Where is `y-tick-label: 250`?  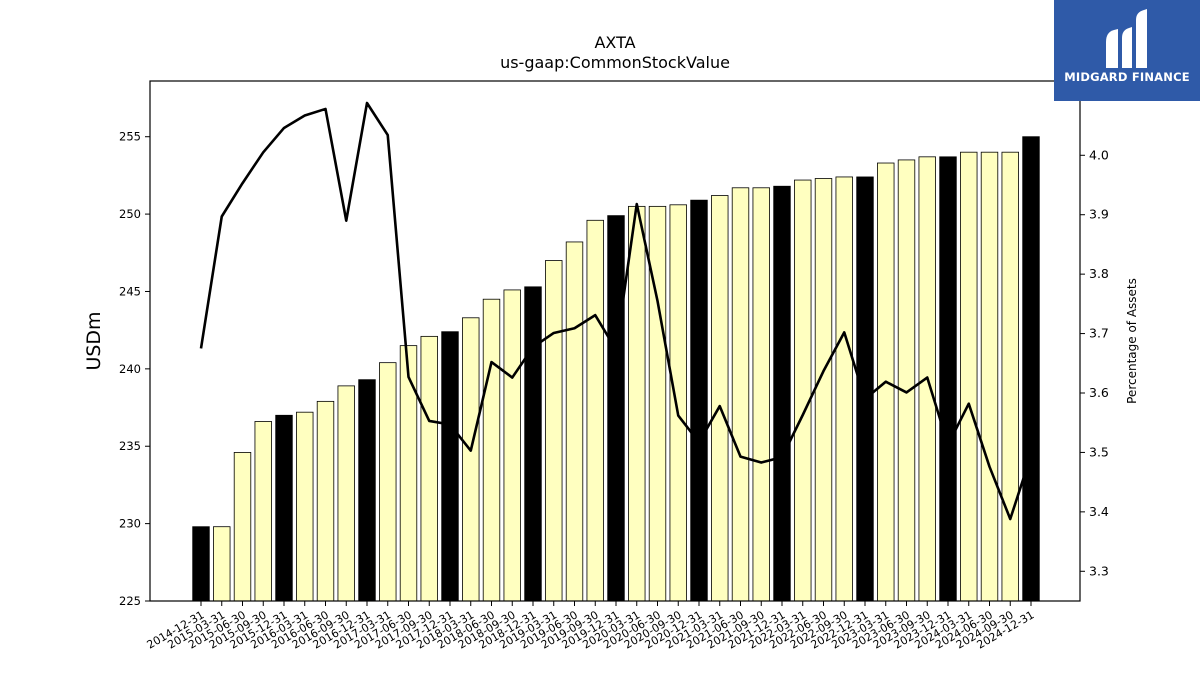
y-tick-label: 250 is located at coordinates (130, 214).